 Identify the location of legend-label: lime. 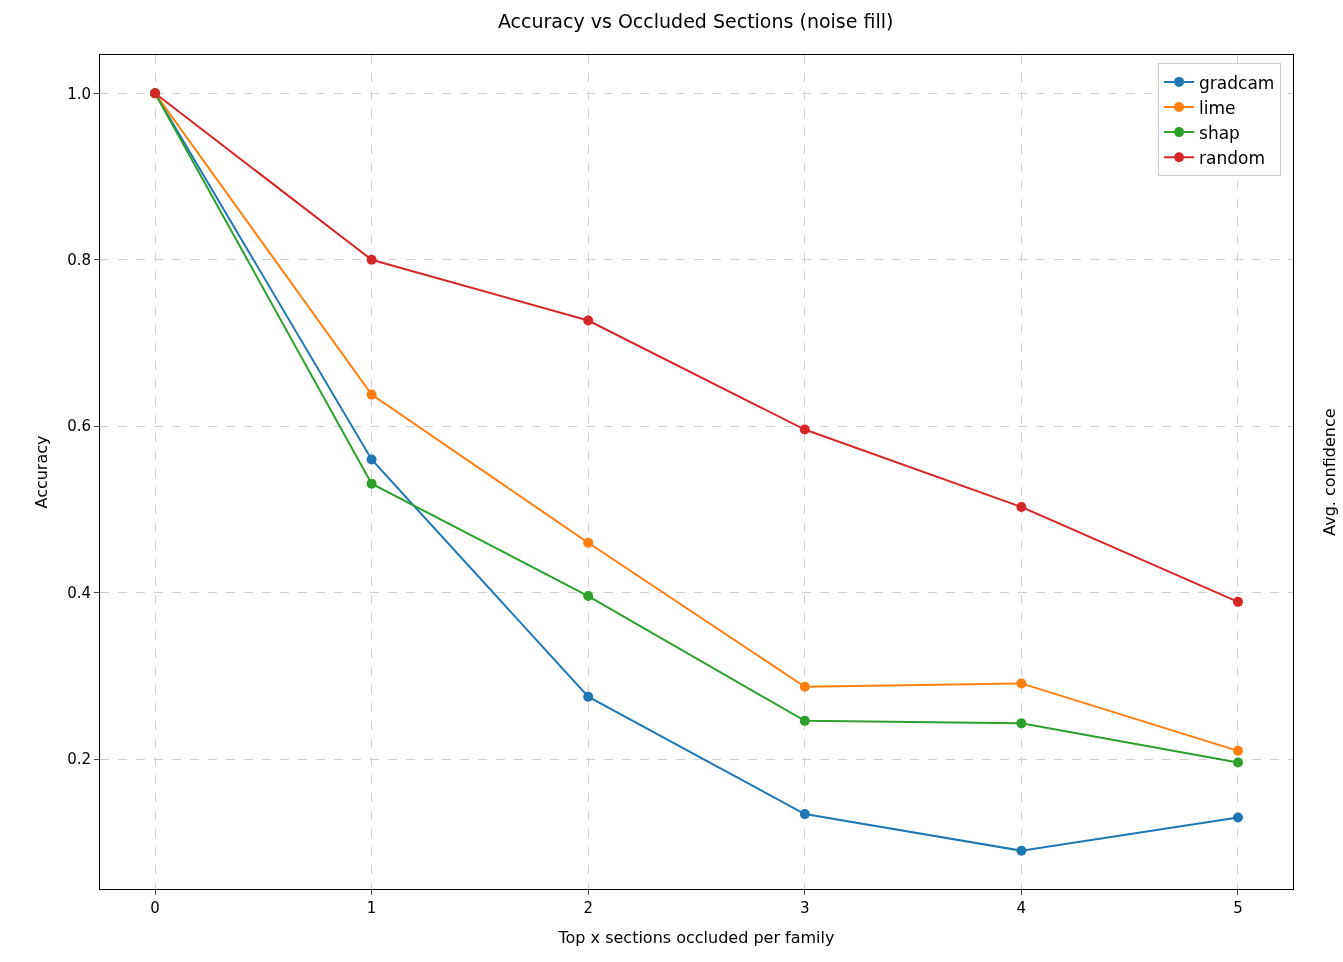
(1217, 107).